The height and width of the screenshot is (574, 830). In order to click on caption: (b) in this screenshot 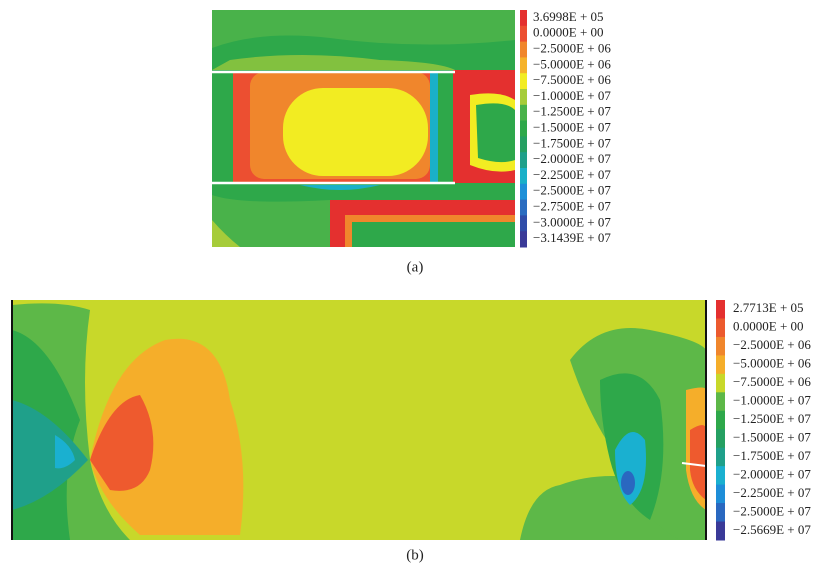, I will do `click(415, 555)`.